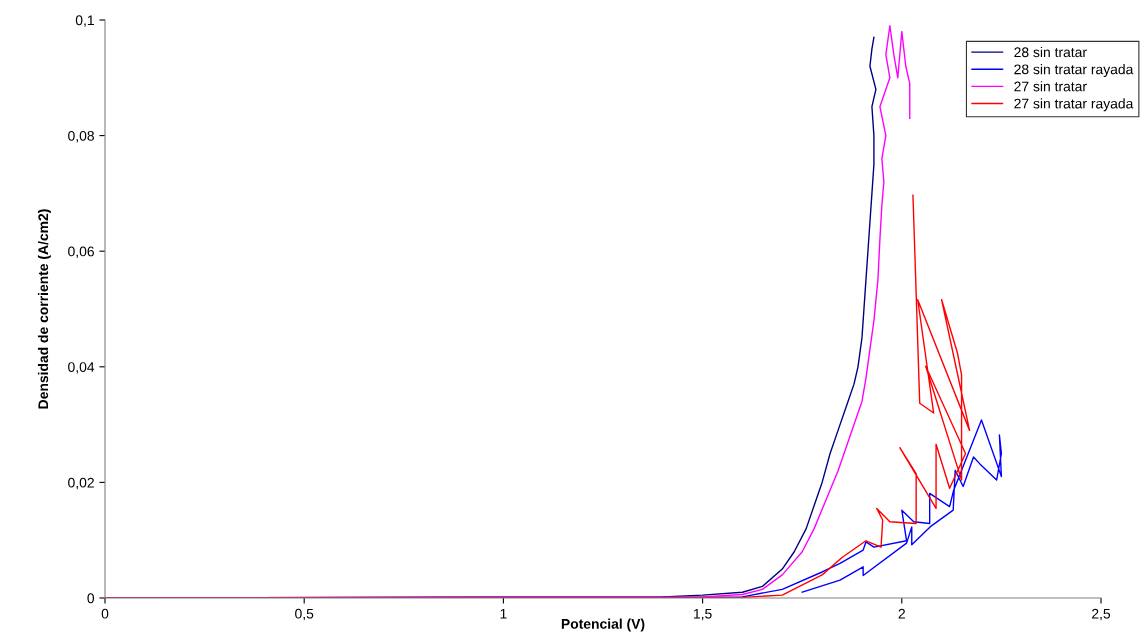 This screenshot has width=1145, height=640. Describe the element at coordinates (1074, 71) in the screenshot. I see `legend-label: 28 sin tratar rayada` at that location.